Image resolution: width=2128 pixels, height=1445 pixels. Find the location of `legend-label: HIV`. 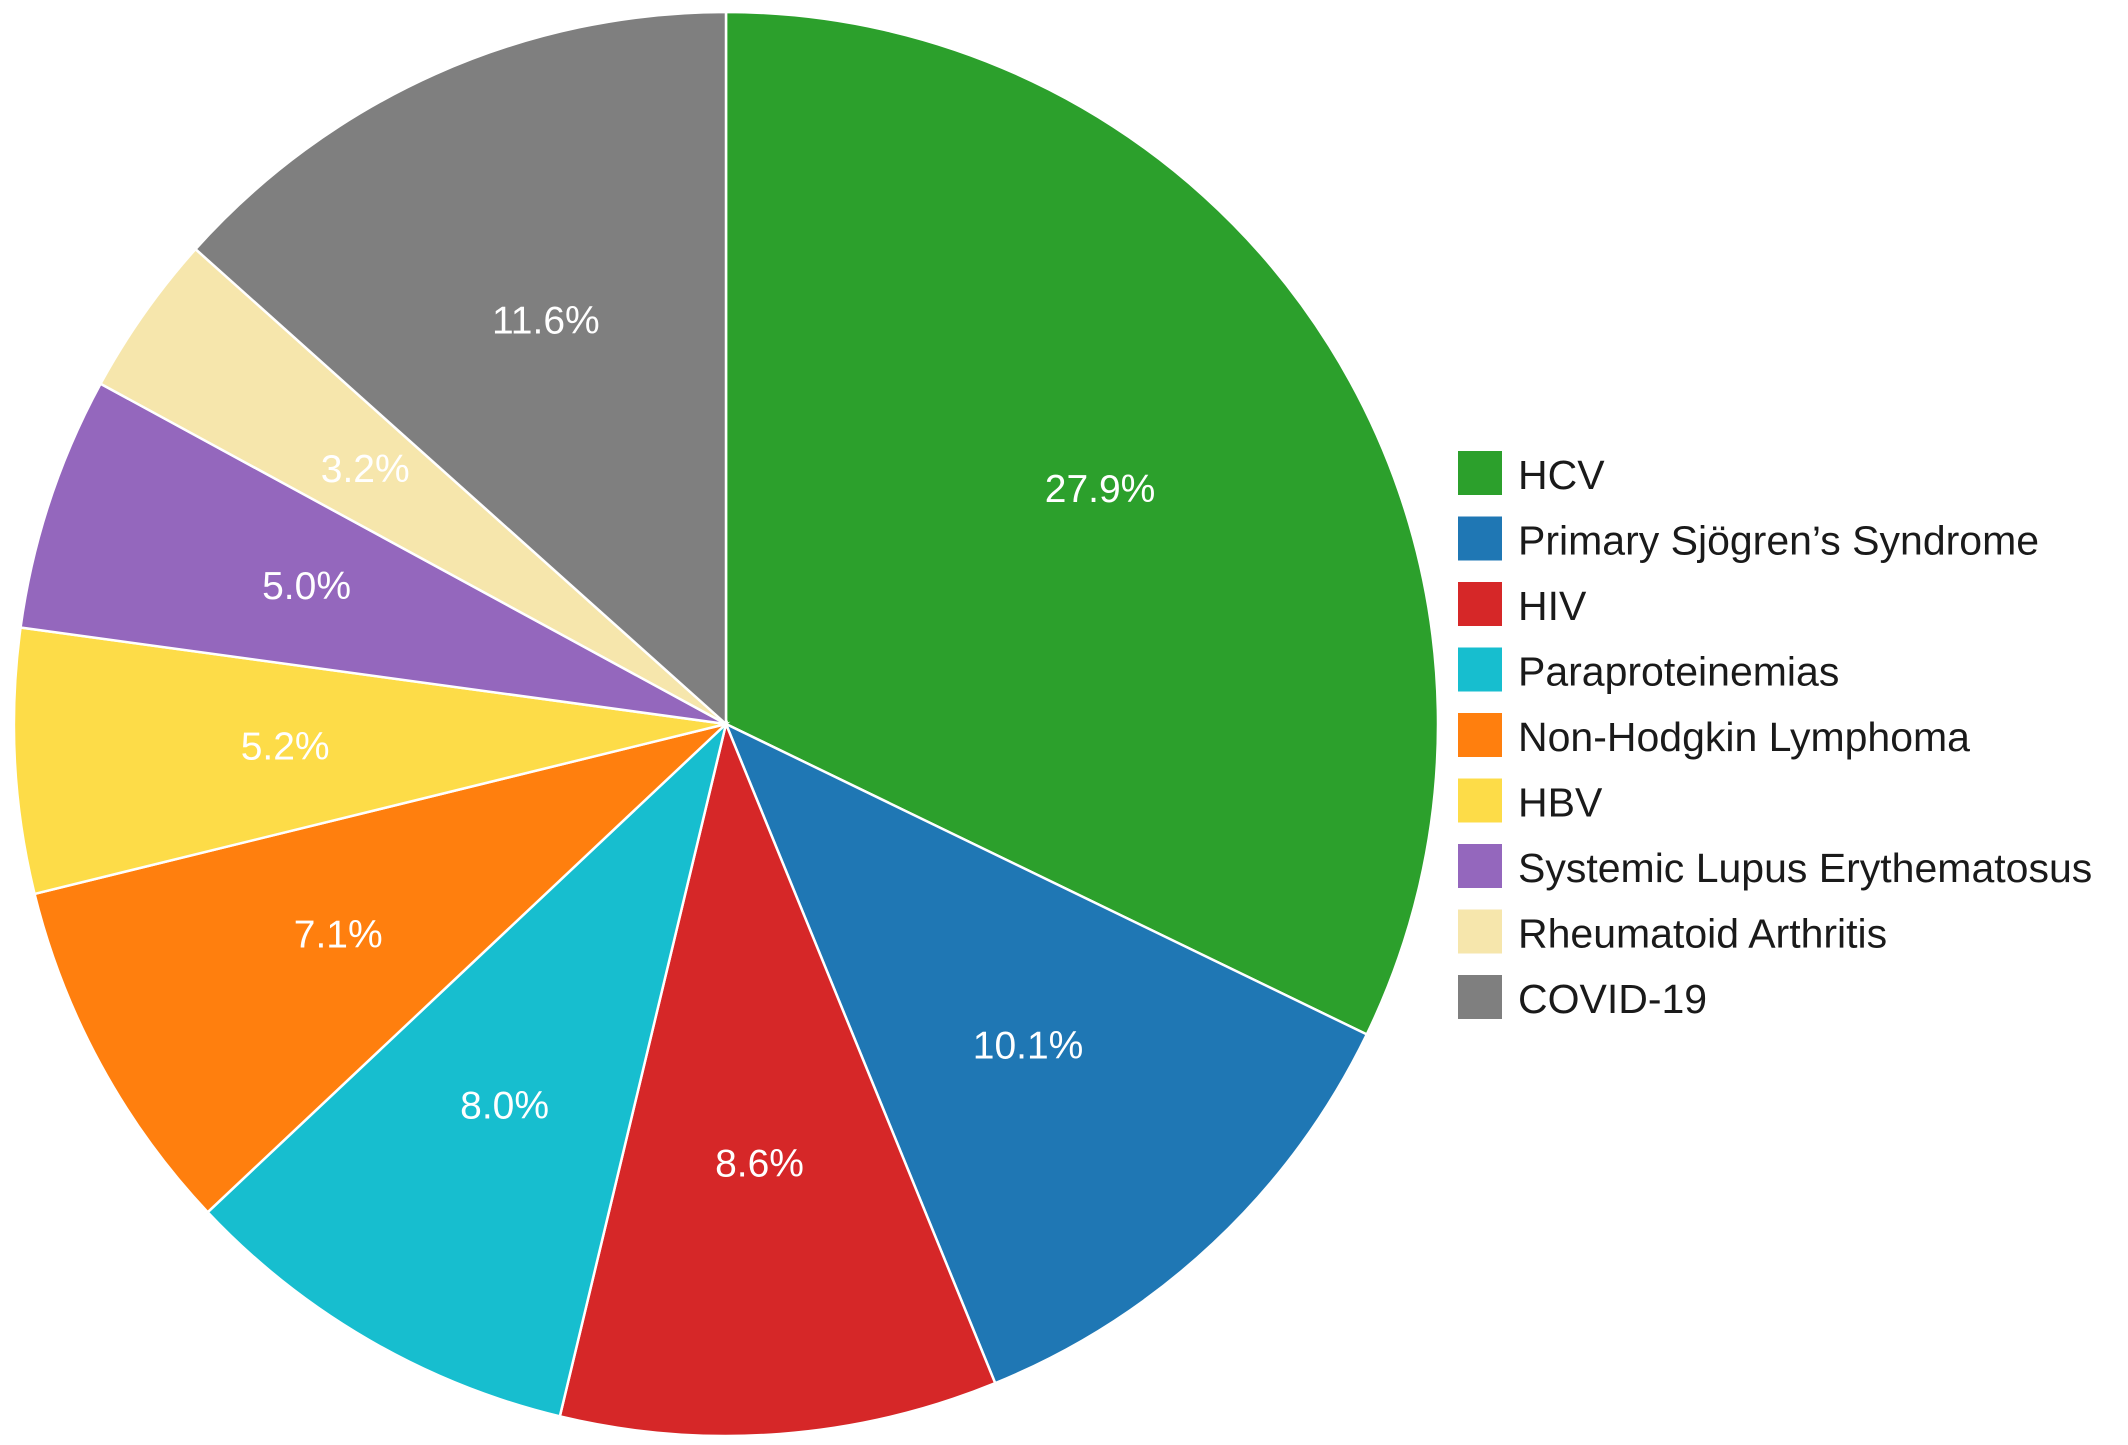

legend-label: HIV is located at coordinates (1552, 606).